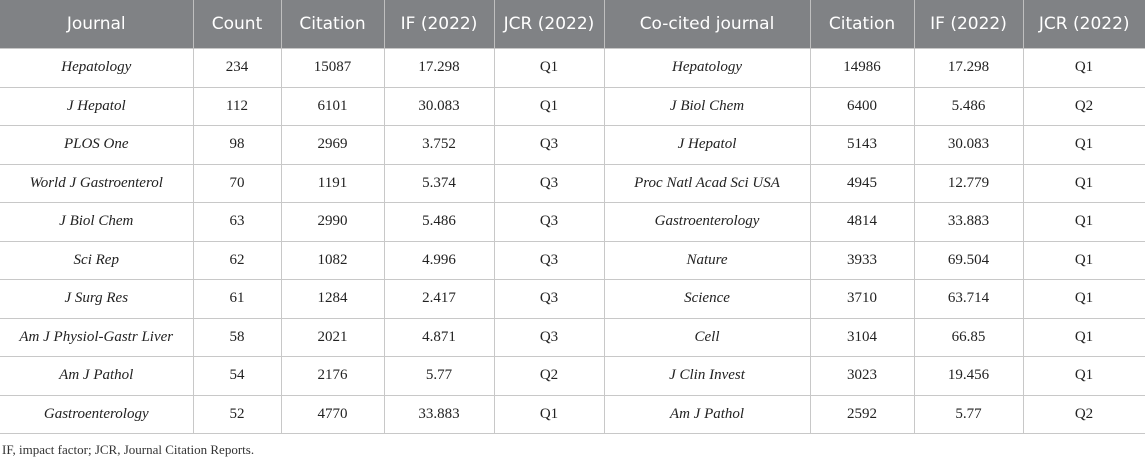 Image resolution: width=1145 pixels, height=458 pixels. Describe the element at coordinates (862, 145) in the screenshot. I see `cell: 5143` at that location.